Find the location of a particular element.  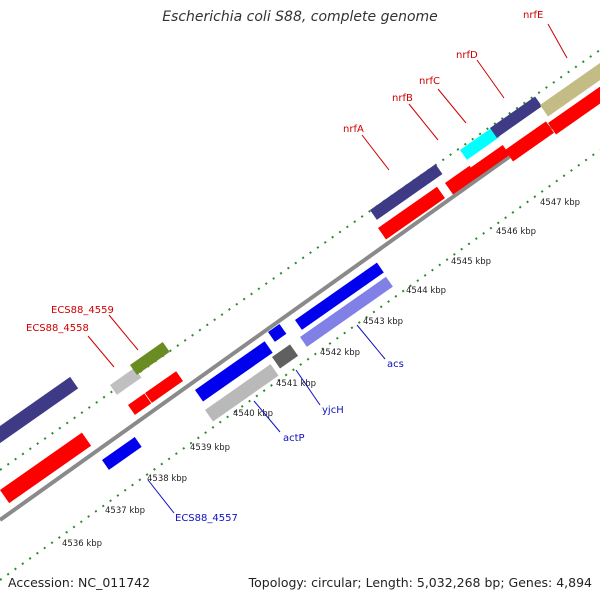

gene-label-ECS88_4558: ECS88_4558 is located at coordinates (57, 328).